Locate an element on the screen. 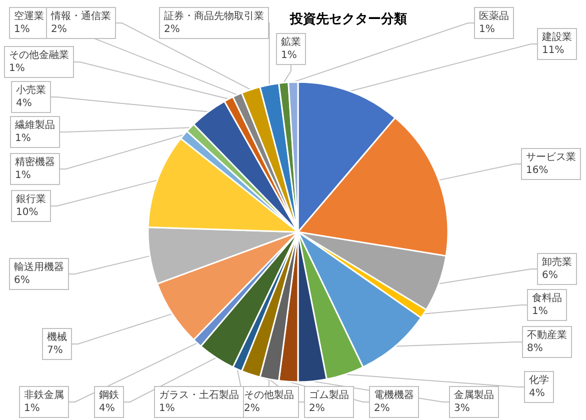 The width and height of the screenshot is (586, 420). slice-label: 化学 is located at coordinates (539, 380).